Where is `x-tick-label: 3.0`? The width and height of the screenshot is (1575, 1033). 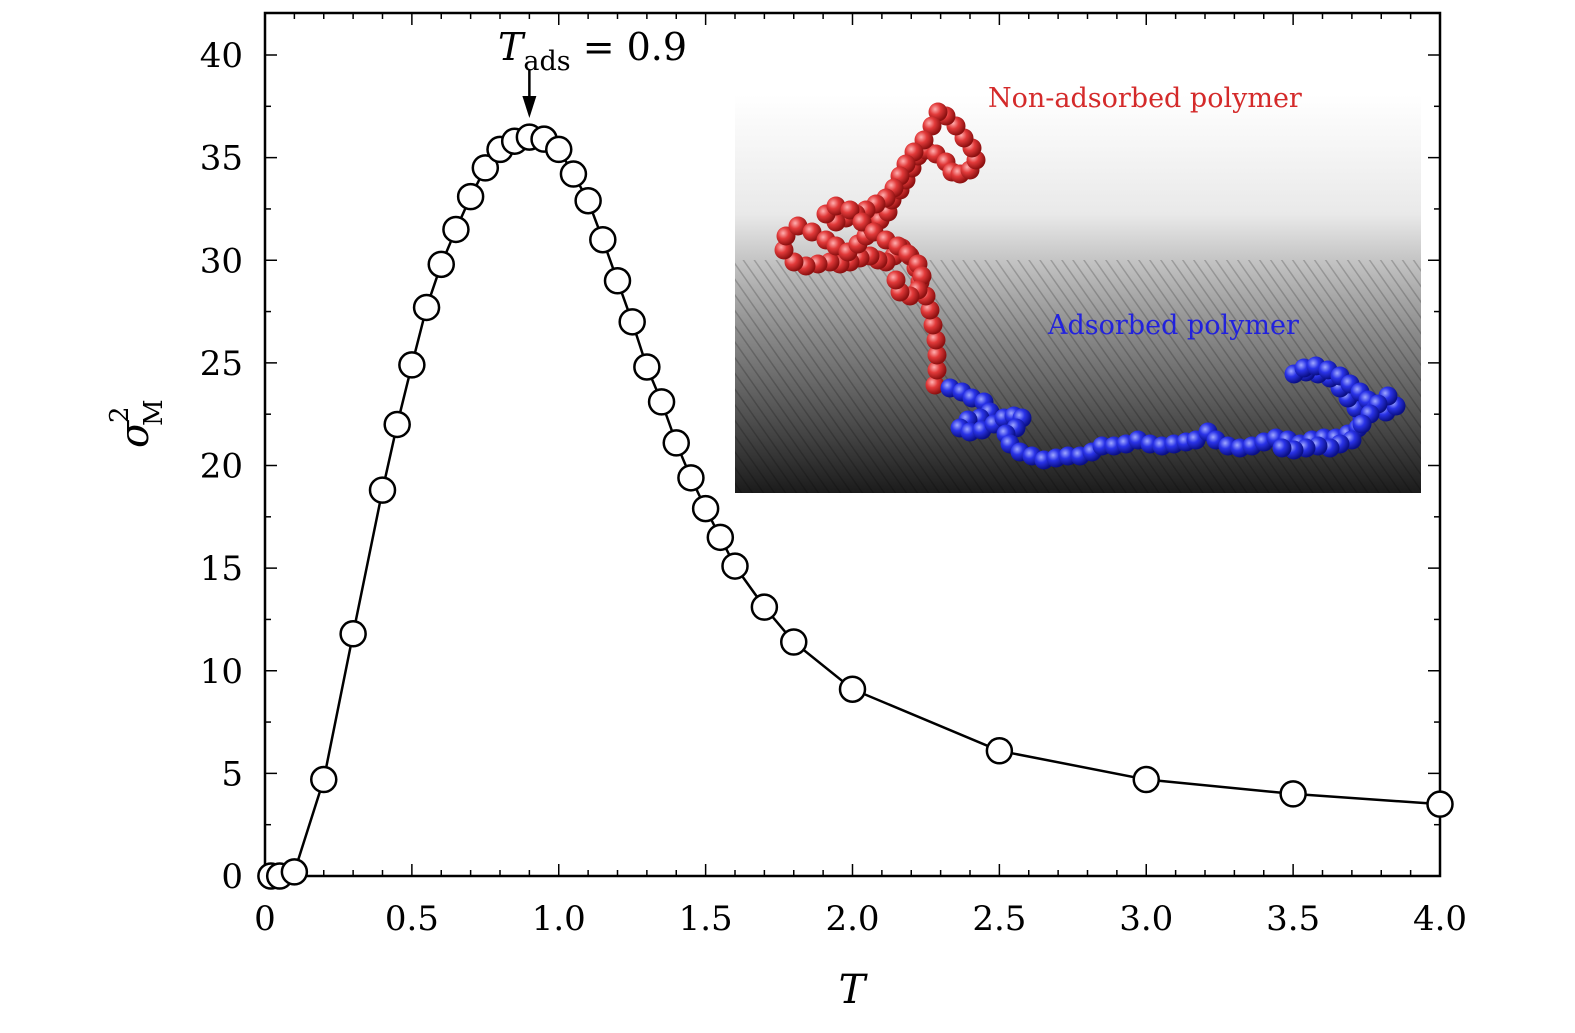
x-tick-label: 3.0 is located at coordinates (1146, 919).